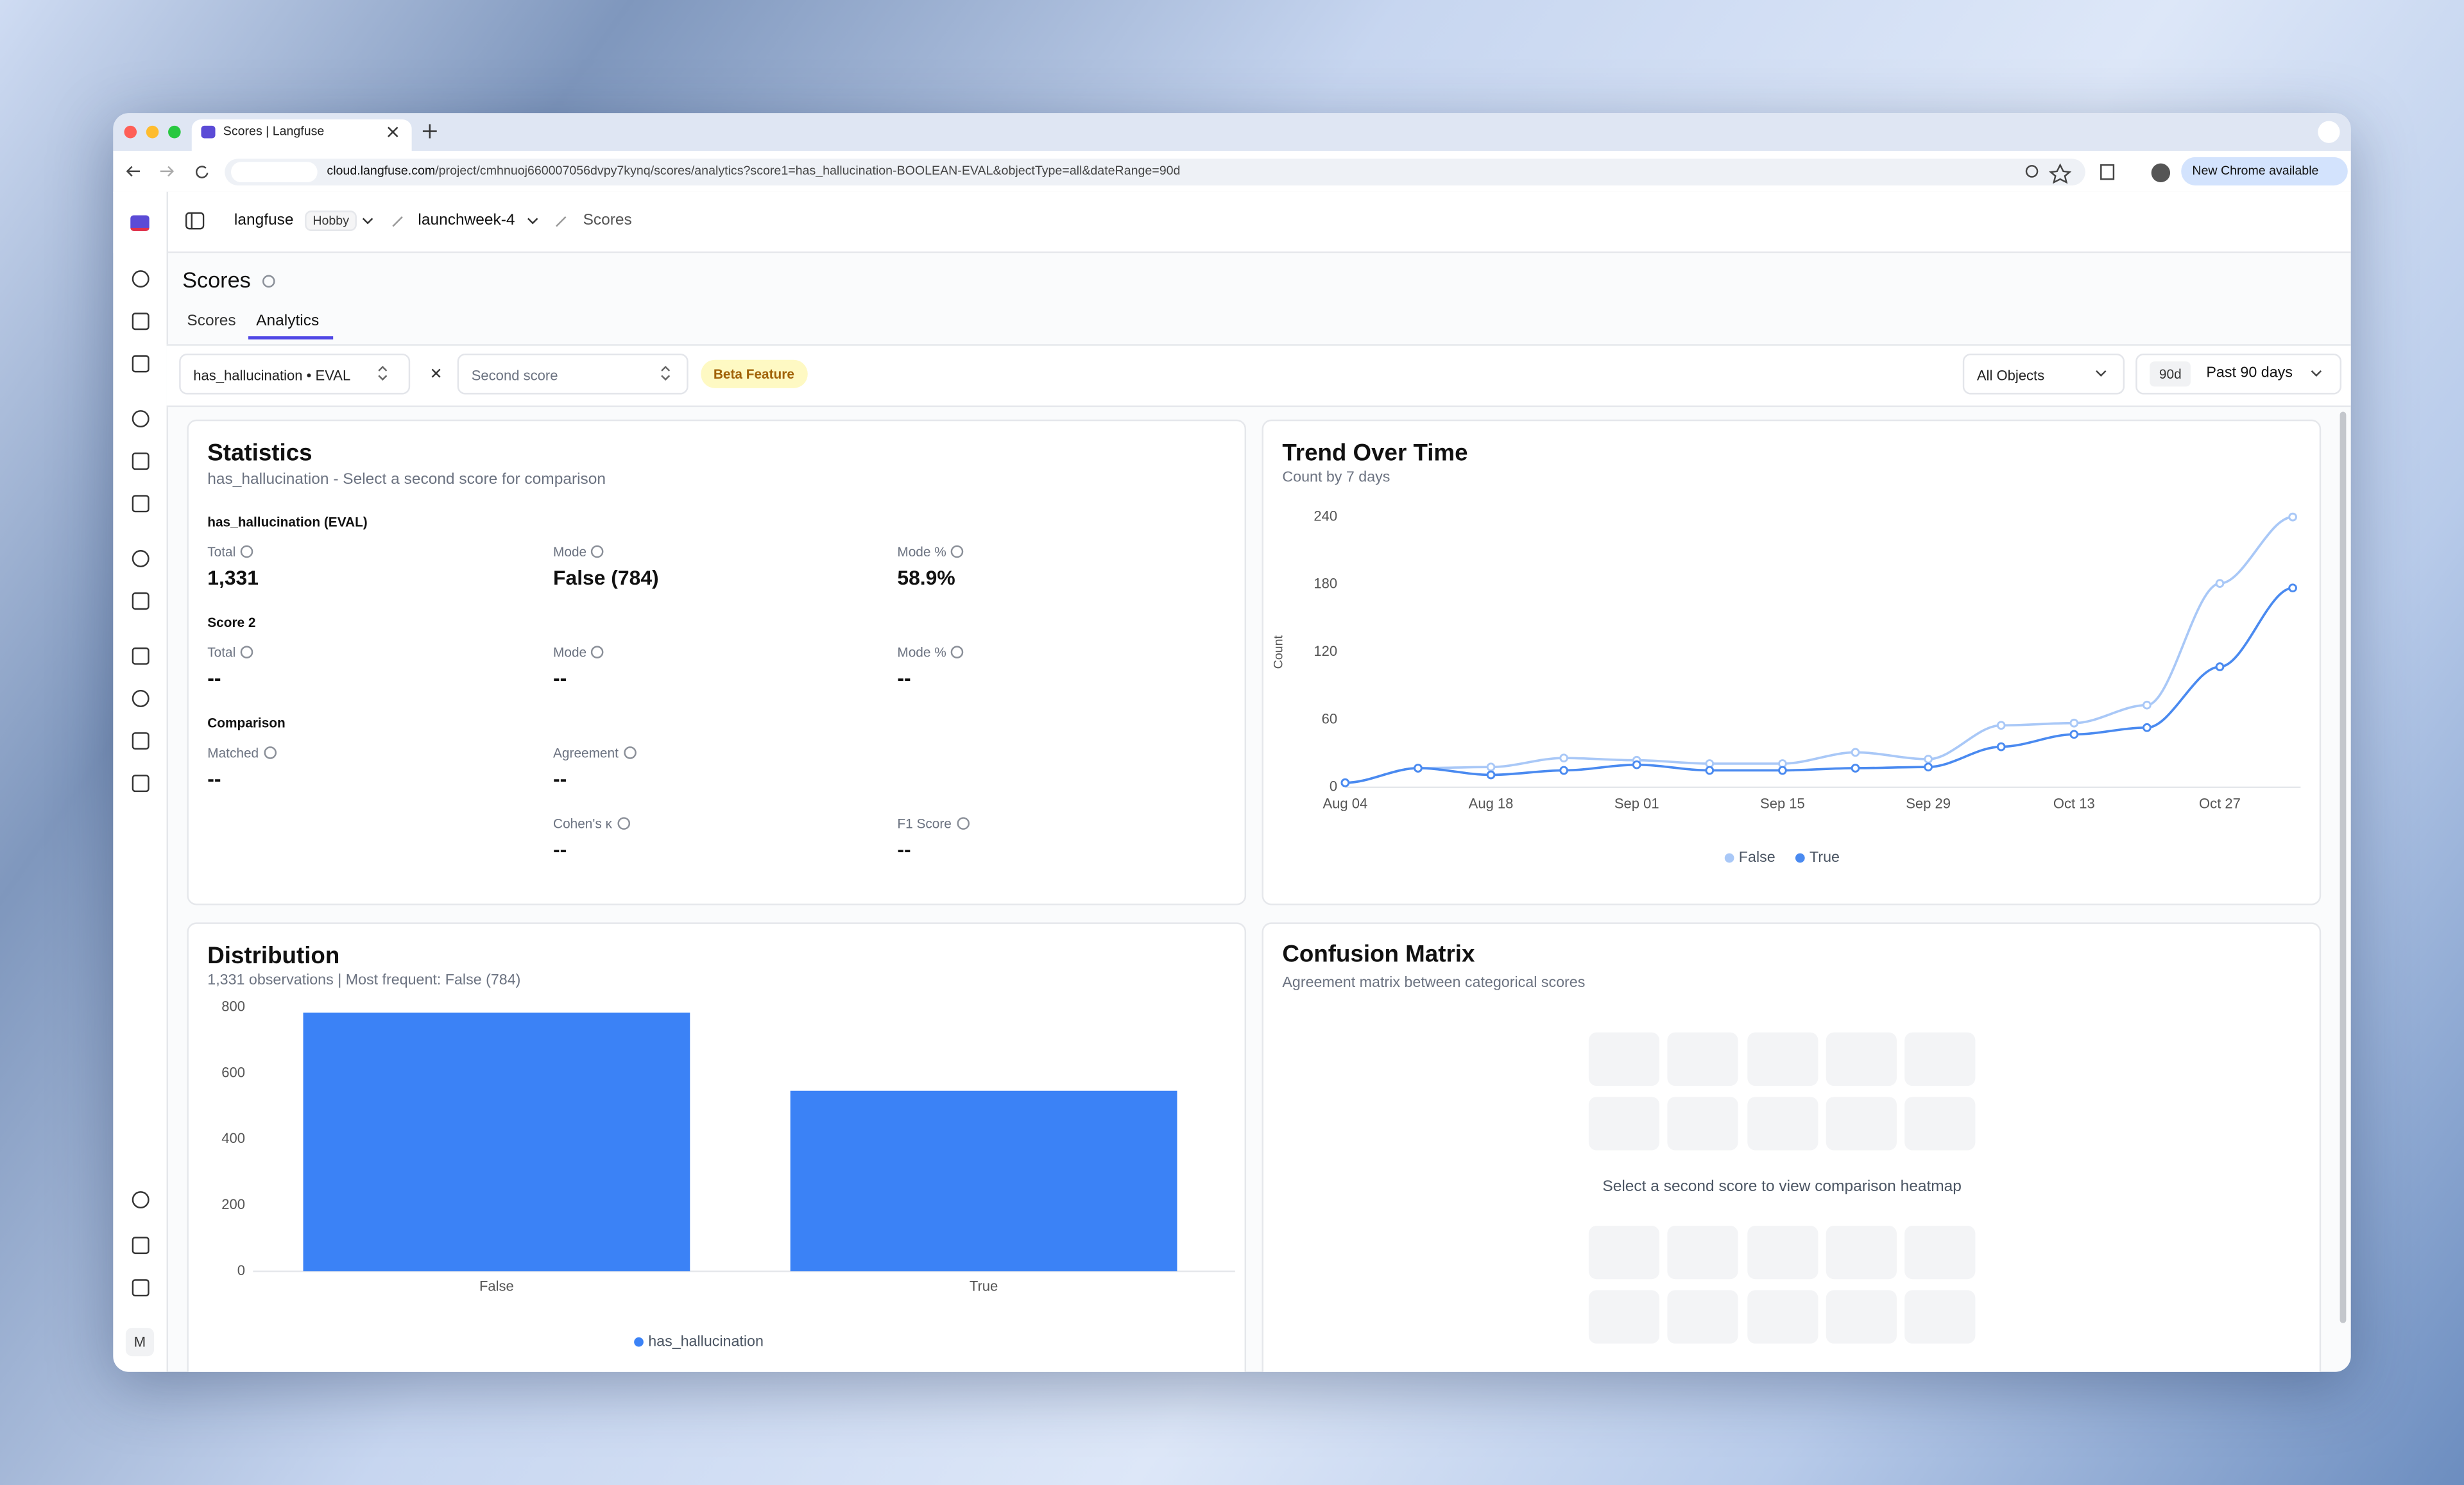 This screenshot has height=1485, width=2464. I want to click on sidebar-toggle, so click(195, 221).